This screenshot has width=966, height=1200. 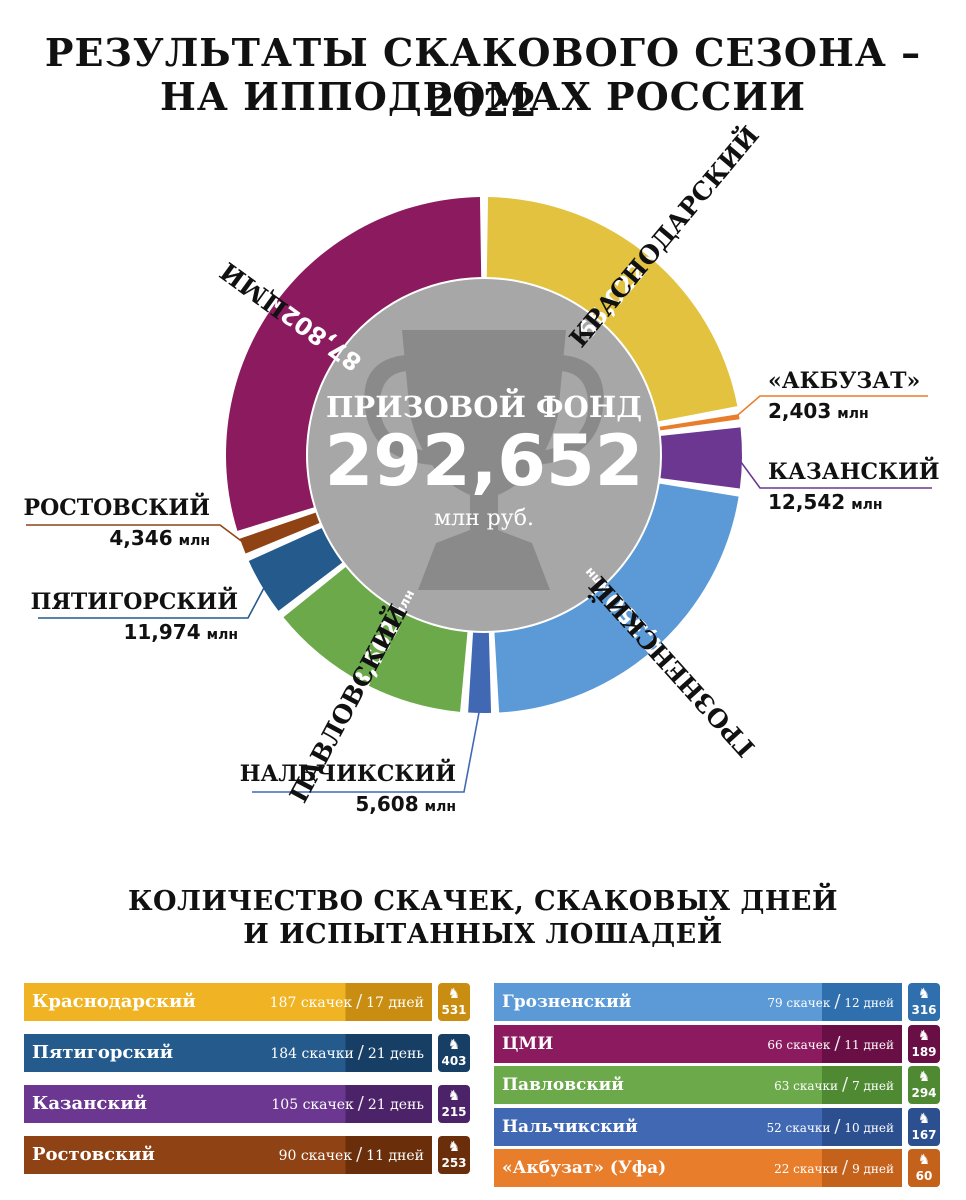 What do you see at coordinates (924, 1010) in the screenshot?
I see `horses-count: 316` at bounding box center [924, 1010].